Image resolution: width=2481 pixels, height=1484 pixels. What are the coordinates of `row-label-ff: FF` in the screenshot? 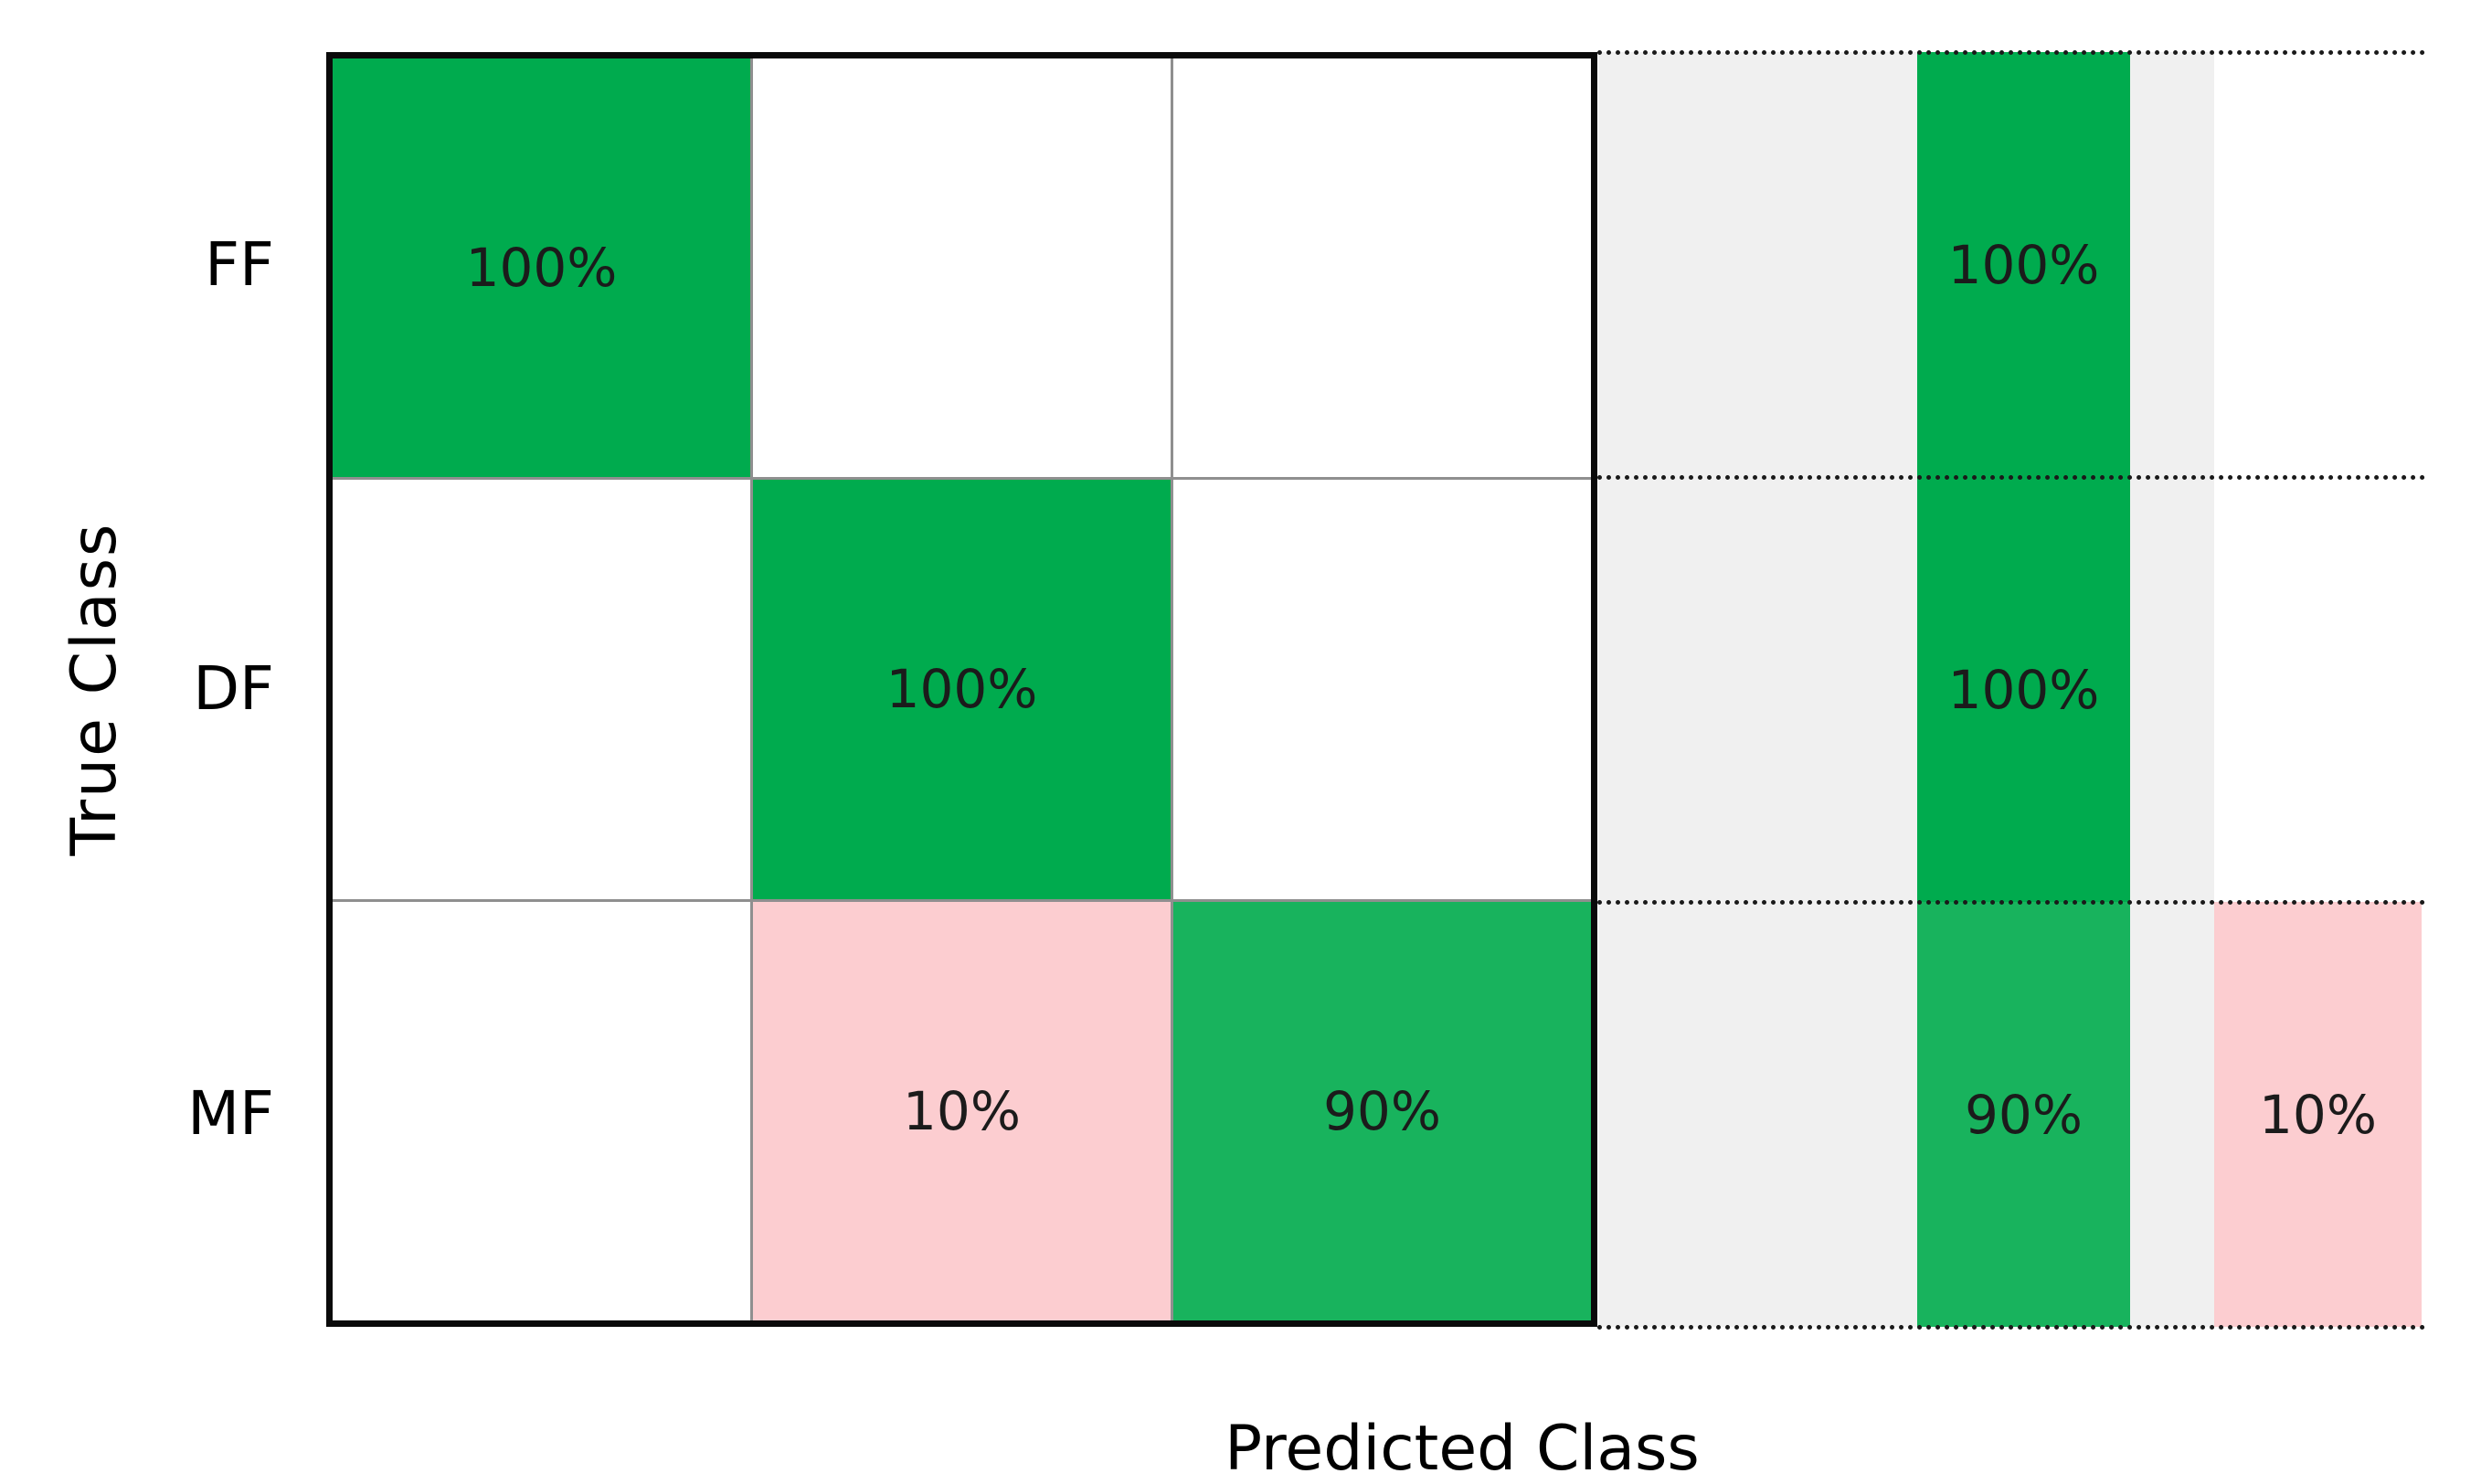 It's located at (239, 264).